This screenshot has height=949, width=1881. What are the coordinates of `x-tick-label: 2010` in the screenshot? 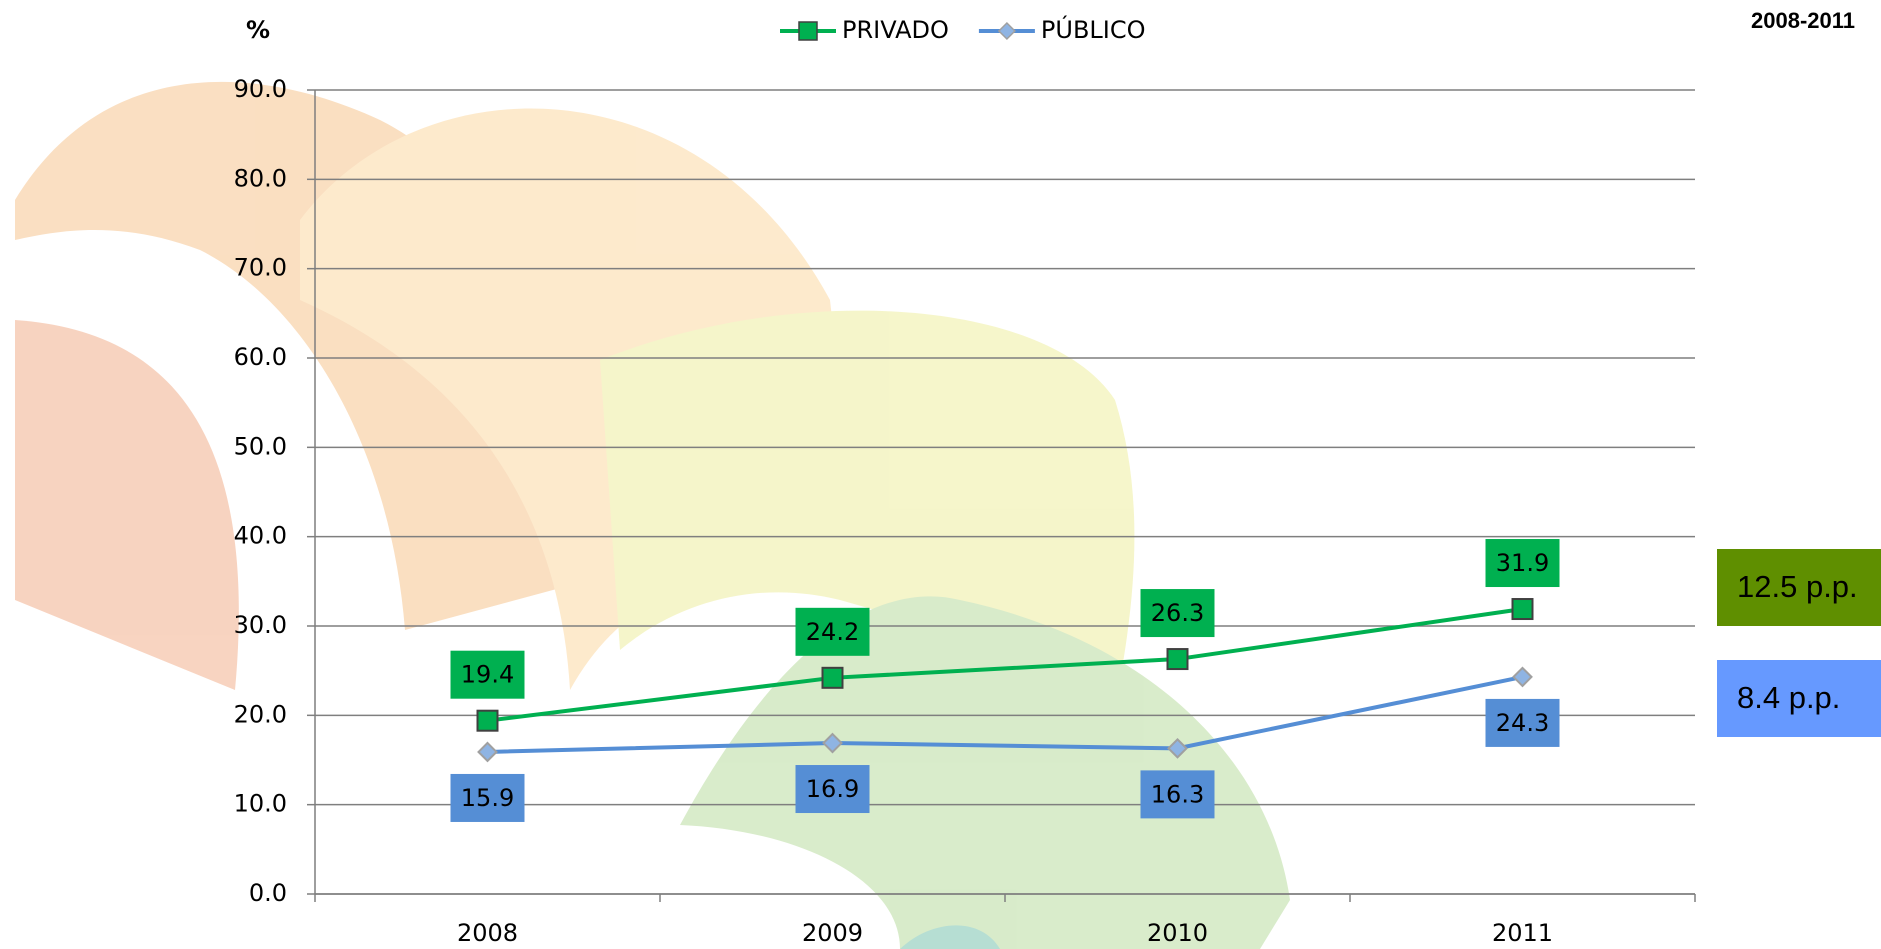 It's located at (1177, 933).